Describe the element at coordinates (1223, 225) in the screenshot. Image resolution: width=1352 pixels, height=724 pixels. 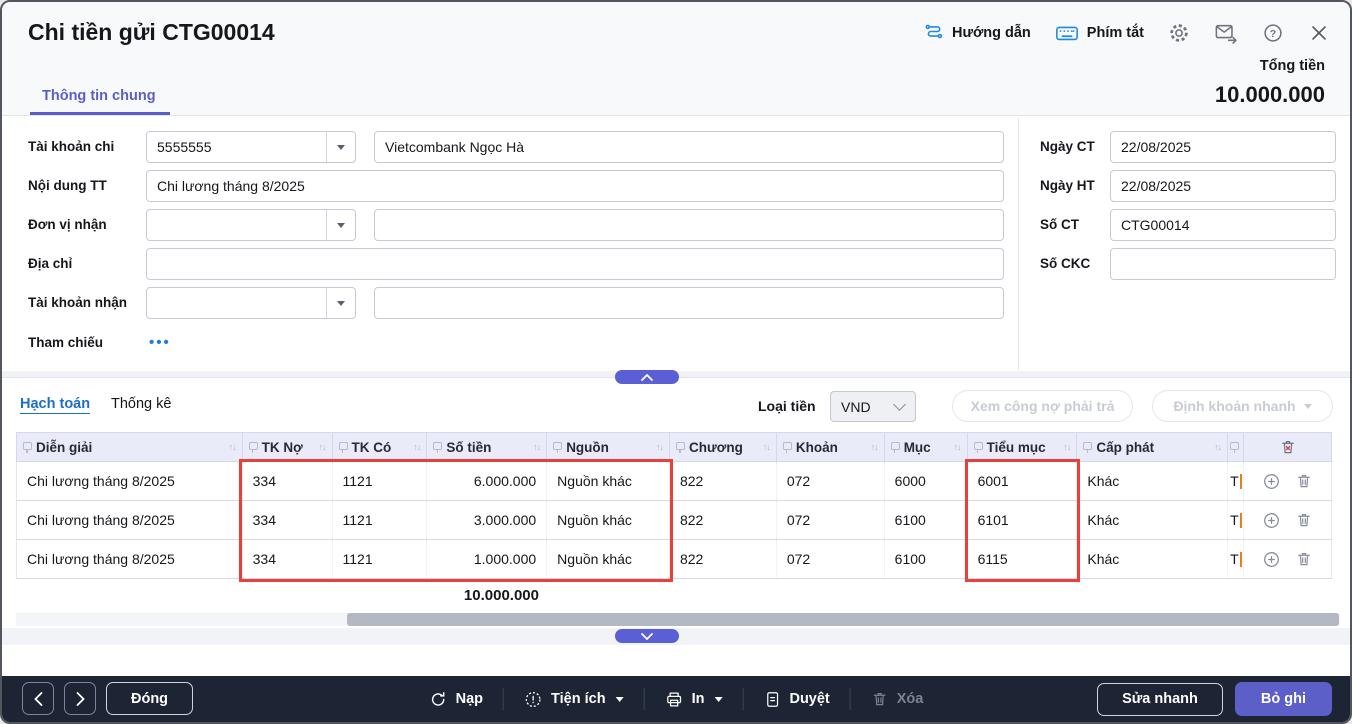
I see `so-ct-input` at that location.